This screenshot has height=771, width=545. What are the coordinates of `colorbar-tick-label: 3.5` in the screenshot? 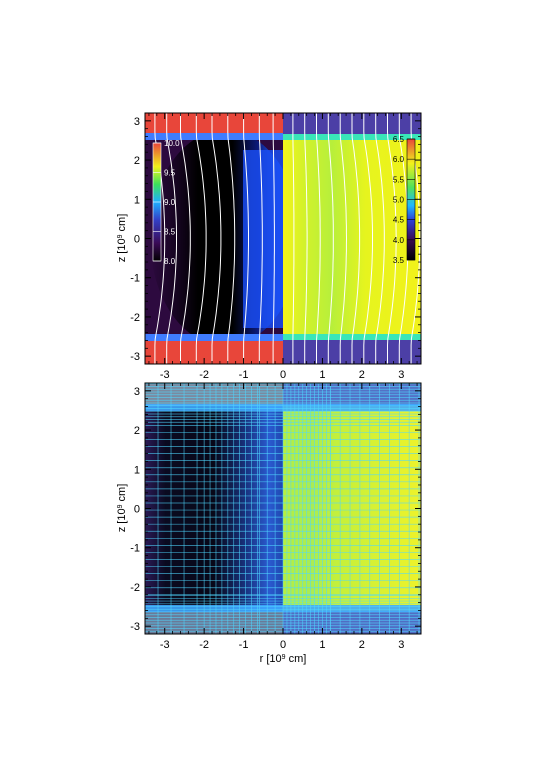 It's located at (399, 260).